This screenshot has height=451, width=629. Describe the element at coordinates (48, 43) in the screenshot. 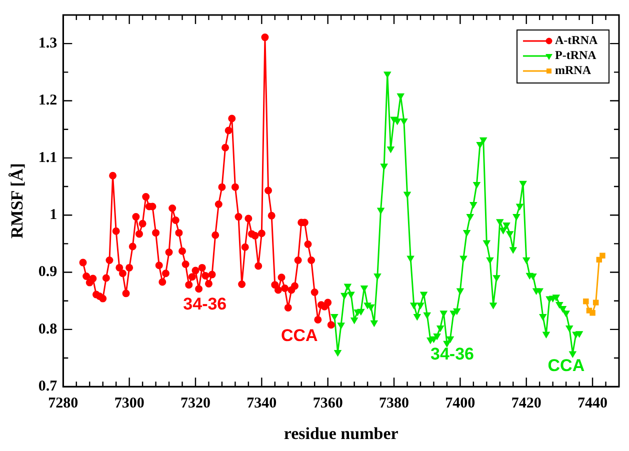

I see `y-tick-label: 1.3` at that location.